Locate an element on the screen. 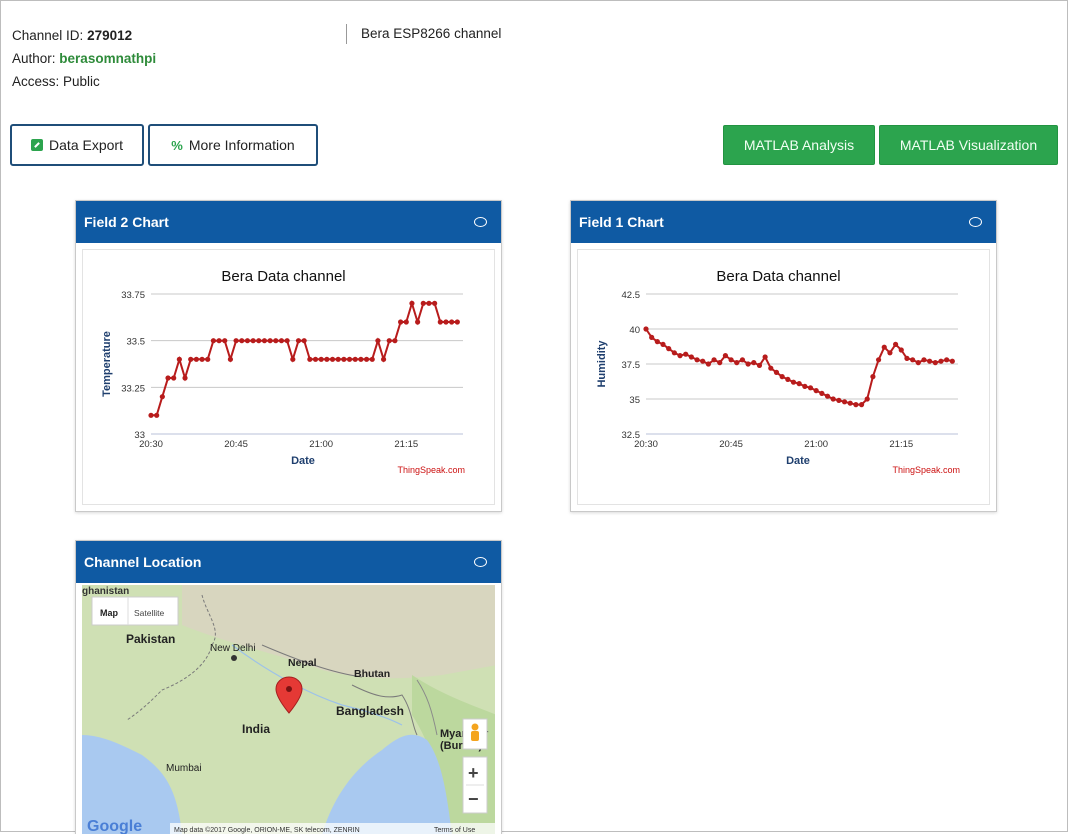  channel-id-value: 279012 is located at coordinates (110, 35).